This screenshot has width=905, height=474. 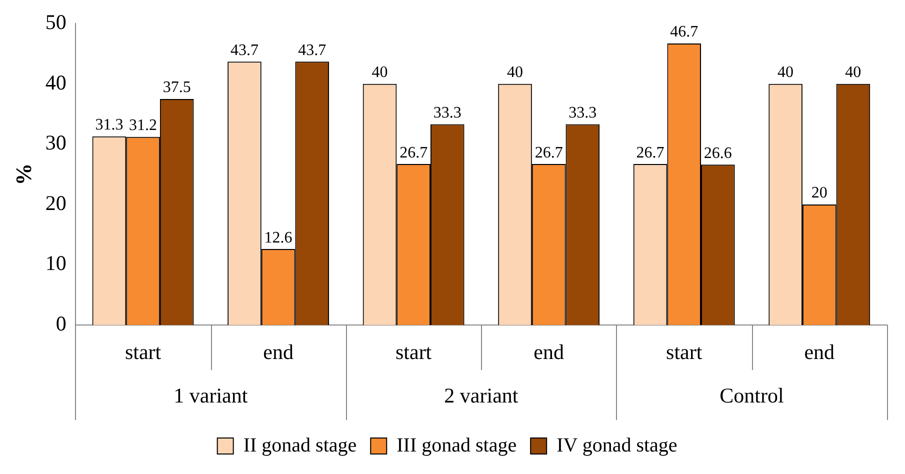 I want to click on y-tick-label: 20, so click(x=55, y=202).